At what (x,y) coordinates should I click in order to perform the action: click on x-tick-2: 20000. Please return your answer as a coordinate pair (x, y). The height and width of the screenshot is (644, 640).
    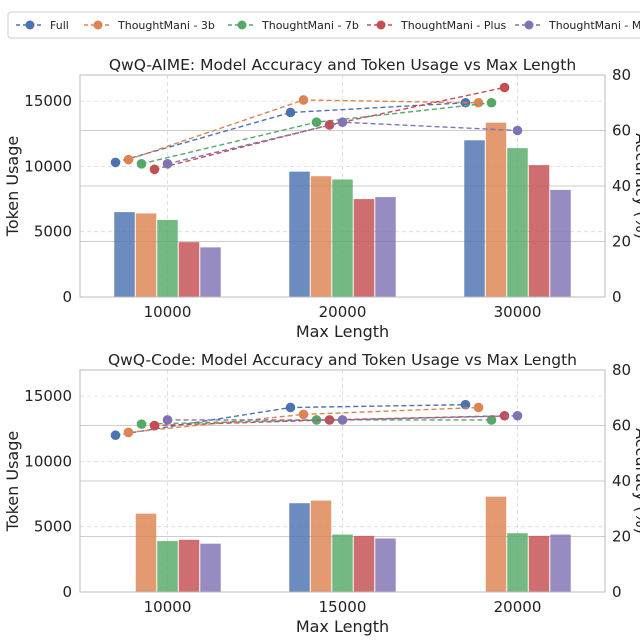
    Looking at the image, I should click on (518, 607).